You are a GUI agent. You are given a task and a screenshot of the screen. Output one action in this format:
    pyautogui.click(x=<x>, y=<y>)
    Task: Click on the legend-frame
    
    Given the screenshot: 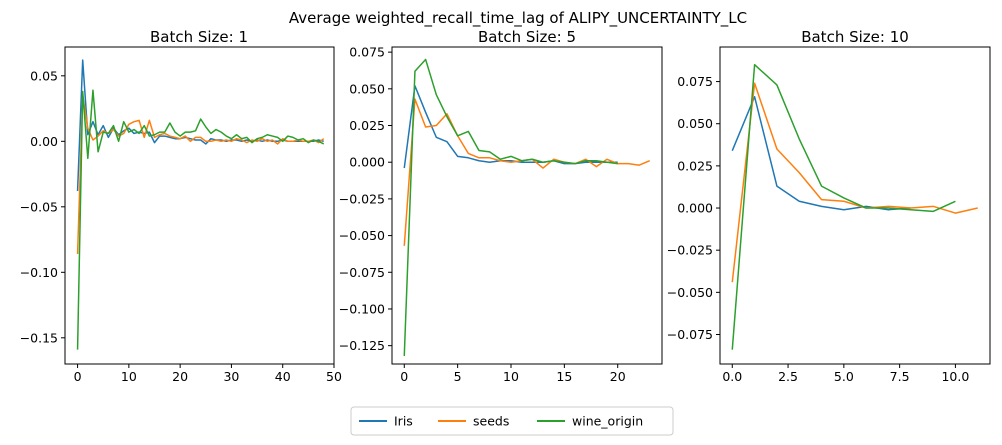 What is the action you would take?
    pyautogui.click(x=512, y=421)
    